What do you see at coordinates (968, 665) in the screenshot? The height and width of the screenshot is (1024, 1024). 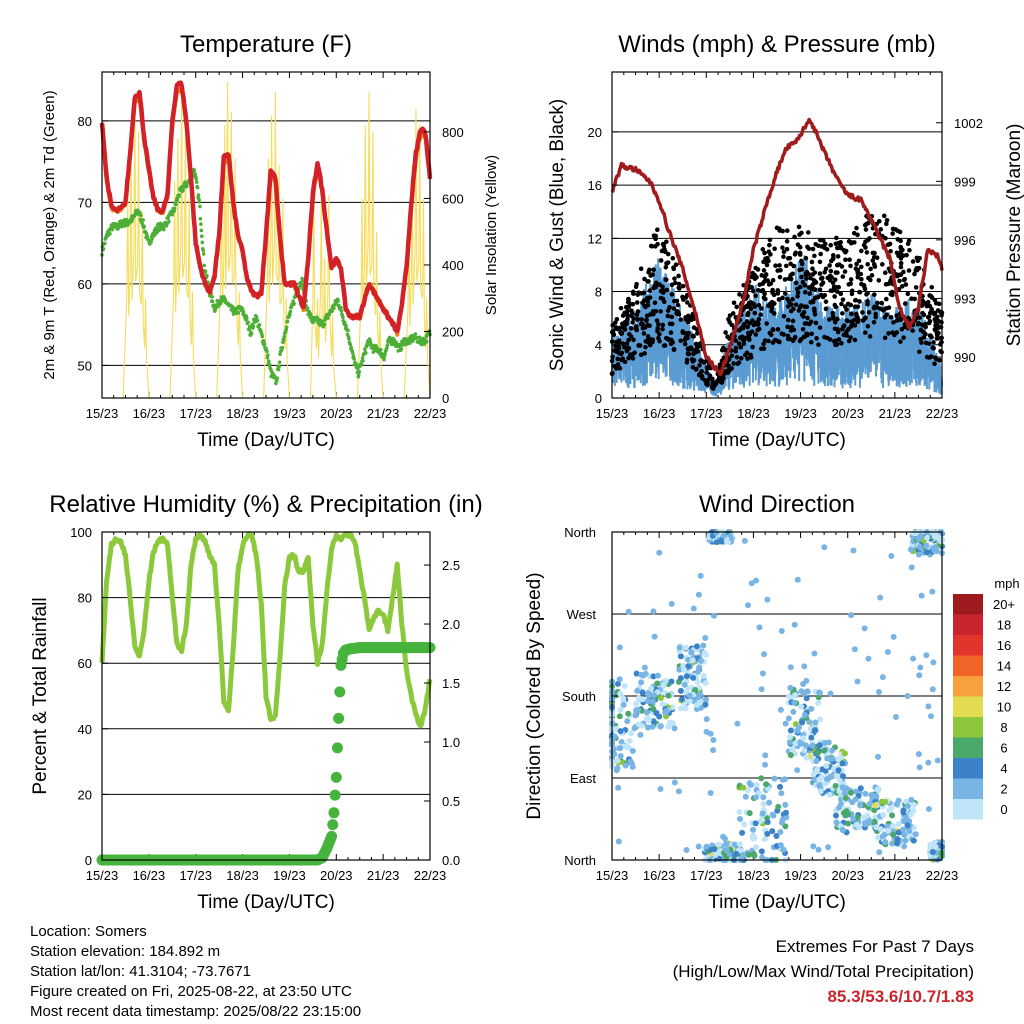 I see `legend-swatch` at bounding box center [968, 665].